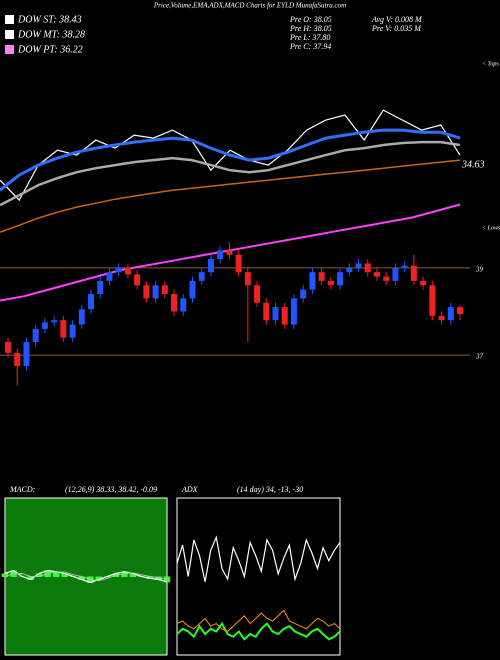 The width and height of the screenshot is (500, 660). Describe the element at coordinates (479, 269) in the screenshot. I see `y-tick-label: 39` at that location.